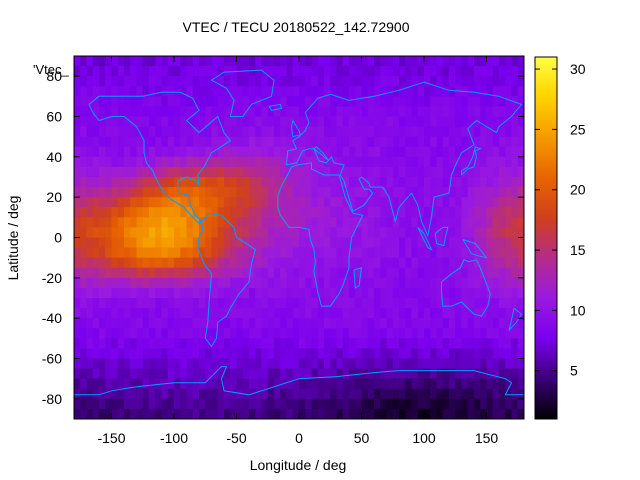 This screenshot has width=640, height=480. What do you see at coordinates (578, 129) in the screenshot?
I see `colorbar-tick-label: 25` at bounding box center [578, 129].